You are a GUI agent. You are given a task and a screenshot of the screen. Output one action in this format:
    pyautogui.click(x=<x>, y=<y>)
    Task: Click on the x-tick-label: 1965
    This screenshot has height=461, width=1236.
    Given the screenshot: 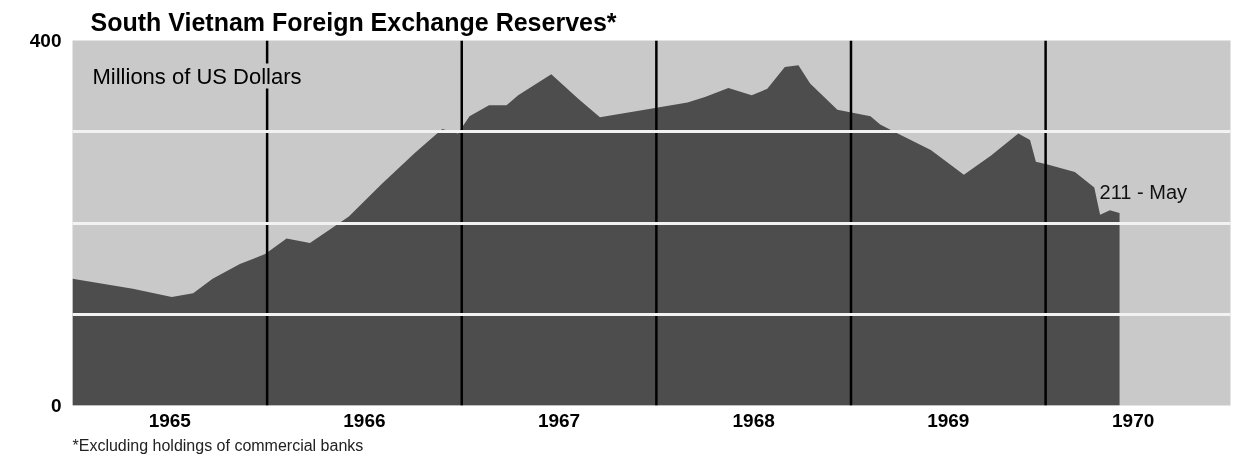 What is the action you would take?
    pyautogui.click(x=170, y=420)
    